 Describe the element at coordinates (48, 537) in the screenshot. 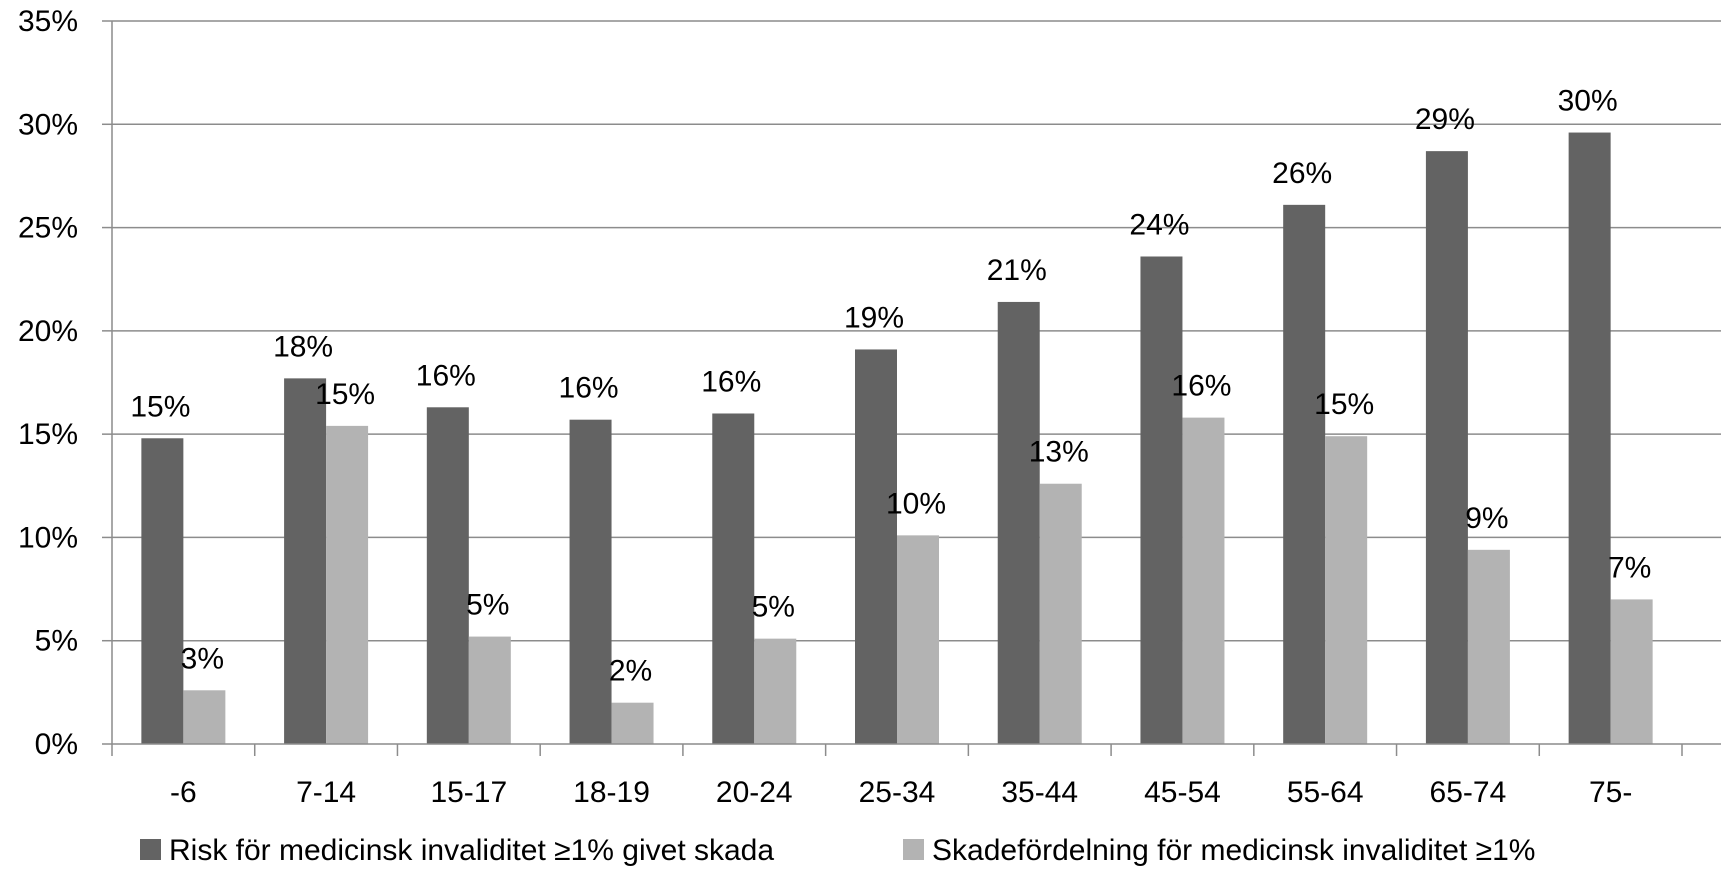

I see `y-tick-label: 10%` at that location.